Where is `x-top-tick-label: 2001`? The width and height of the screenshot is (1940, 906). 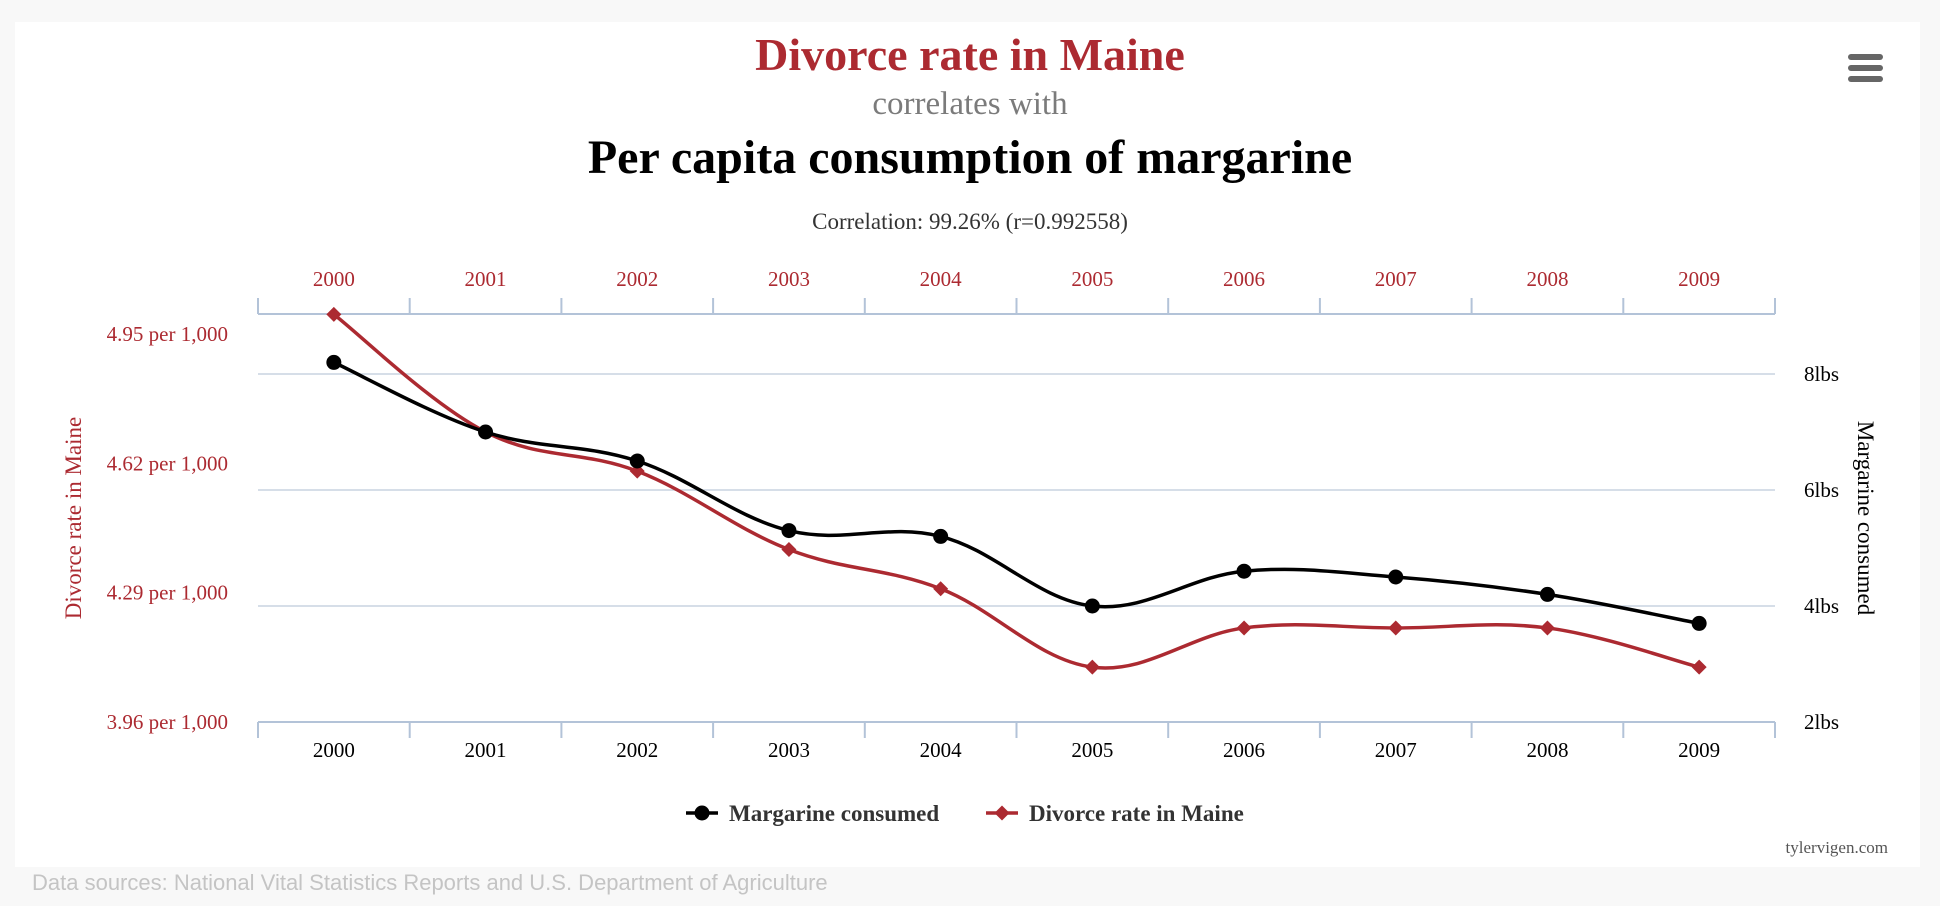 x-top-tick-label: 2001 is located at coordinates (486, 279).